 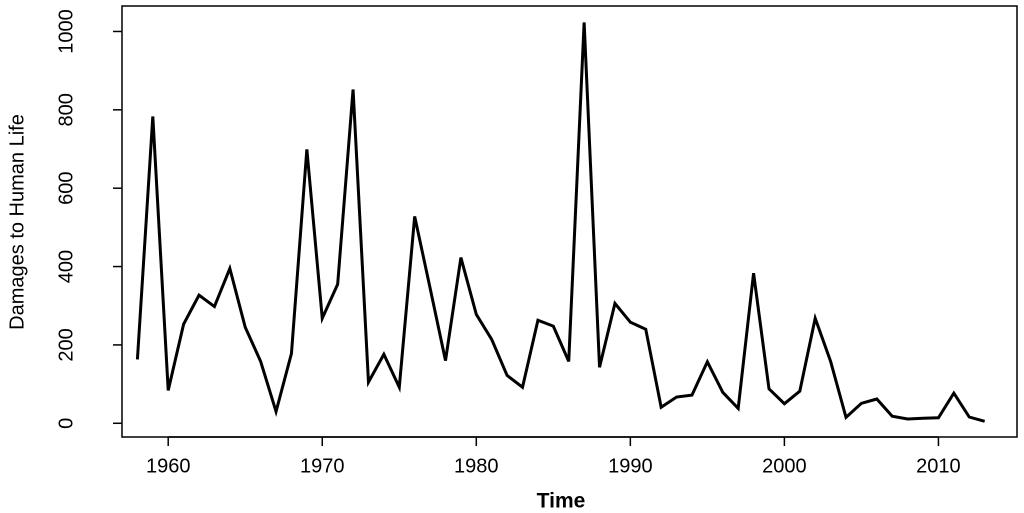 I want to click on y-axis-label: Damages to Human Life, so click(x=17, y=222).